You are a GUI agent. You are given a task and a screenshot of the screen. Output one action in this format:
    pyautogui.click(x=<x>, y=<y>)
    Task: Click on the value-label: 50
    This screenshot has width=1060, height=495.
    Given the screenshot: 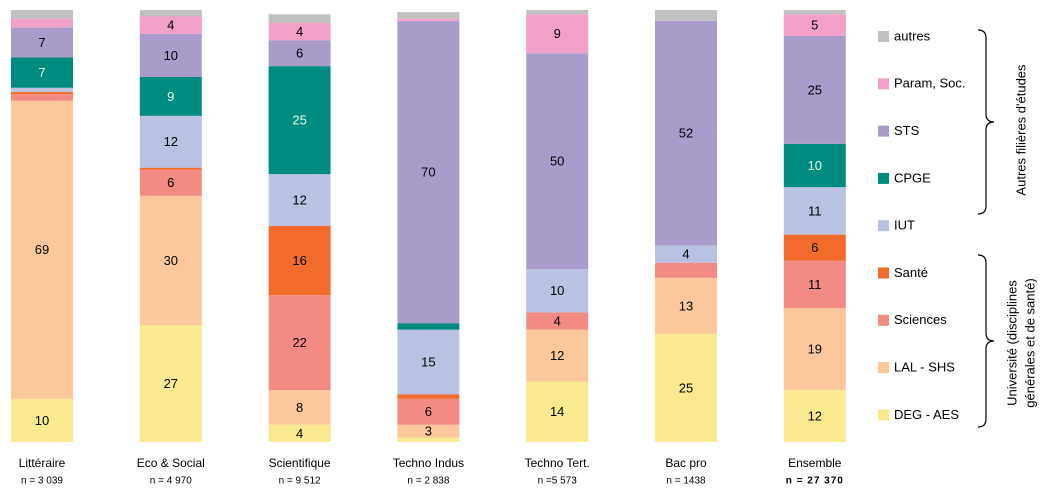 What is the action you would take?
    pyautogui.click(x=557, y=161)
    